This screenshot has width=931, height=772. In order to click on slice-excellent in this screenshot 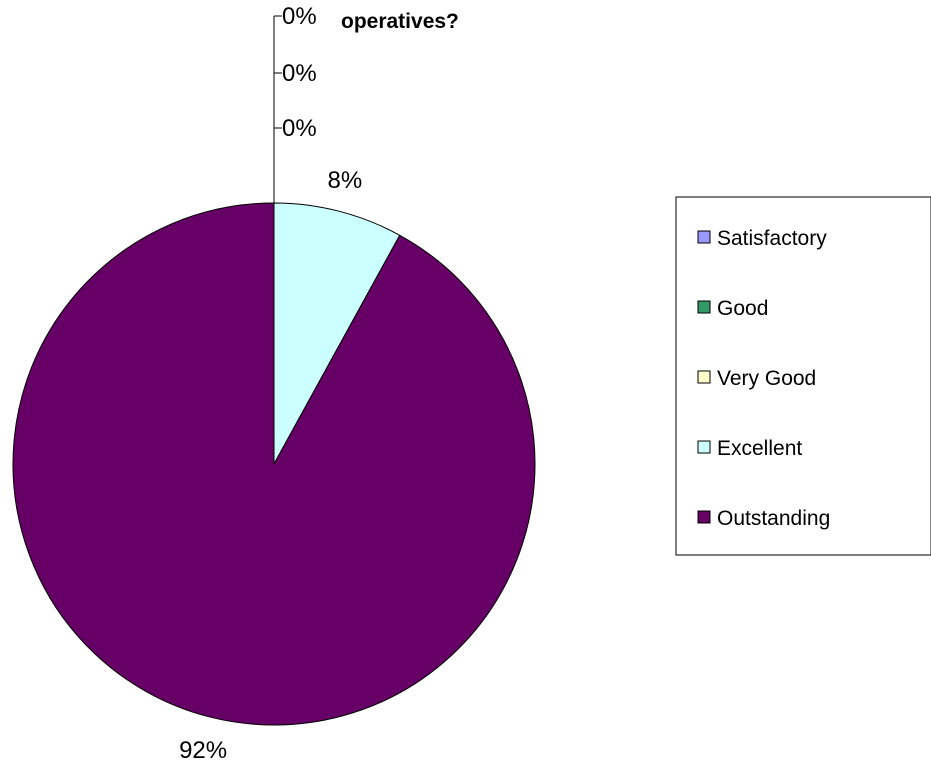, I will do `click(337, 333)`.